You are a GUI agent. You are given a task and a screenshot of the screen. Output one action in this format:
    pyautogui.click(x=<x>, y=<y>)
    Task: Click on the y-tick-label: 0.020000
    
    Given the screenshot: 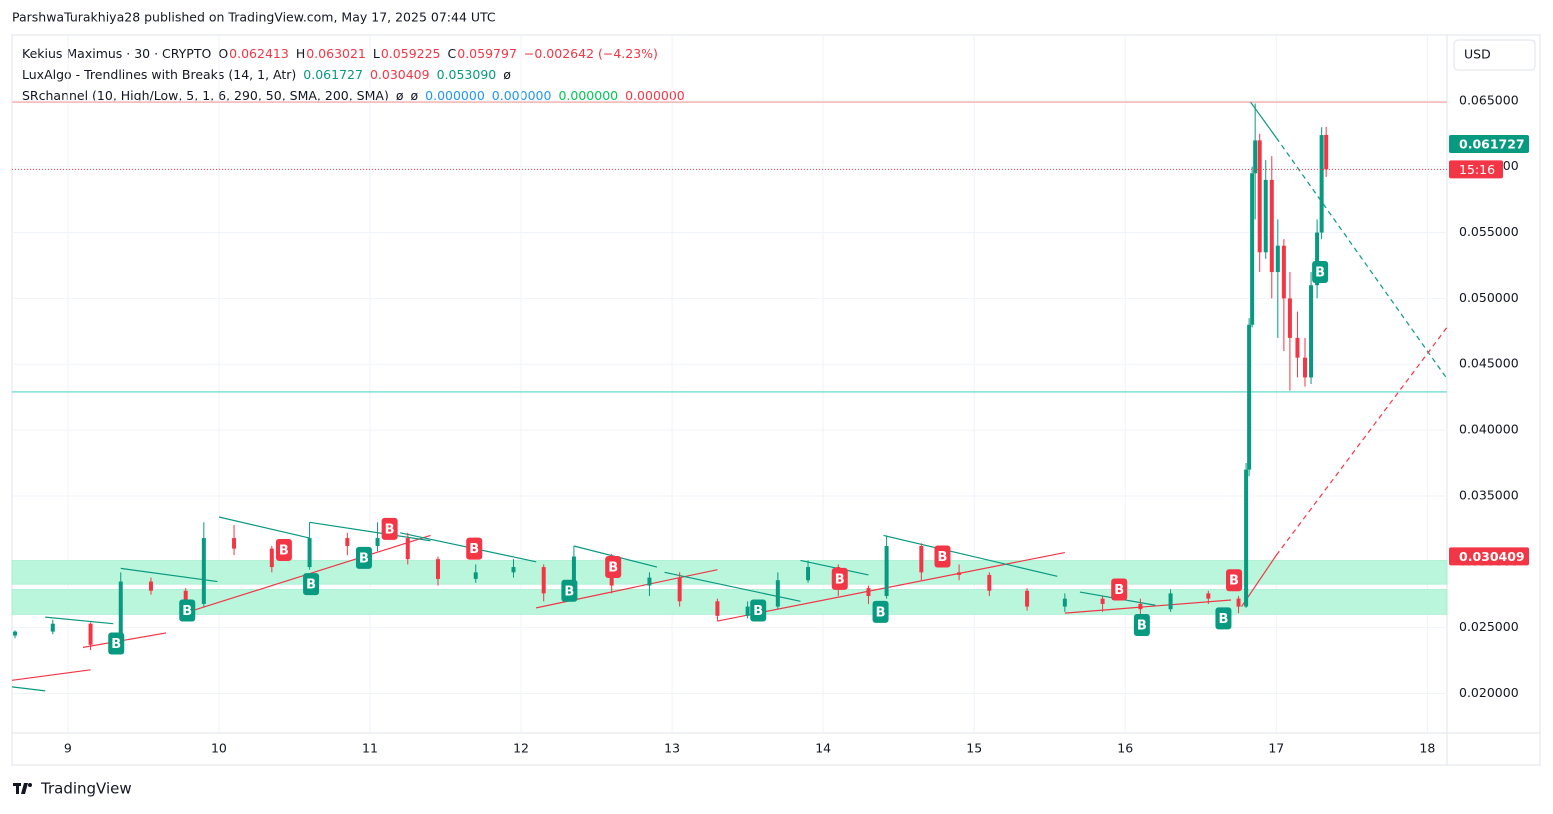 What is the action you would take?
    pyautogui.click(x=1489, y=692)
    